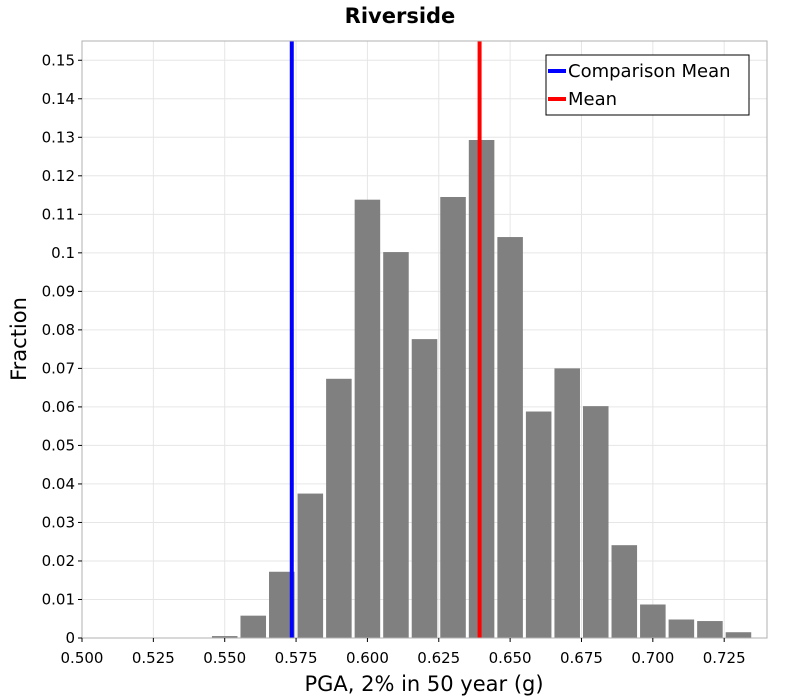  I want to click on x-tick-label: 0.575, so click(296, 658).